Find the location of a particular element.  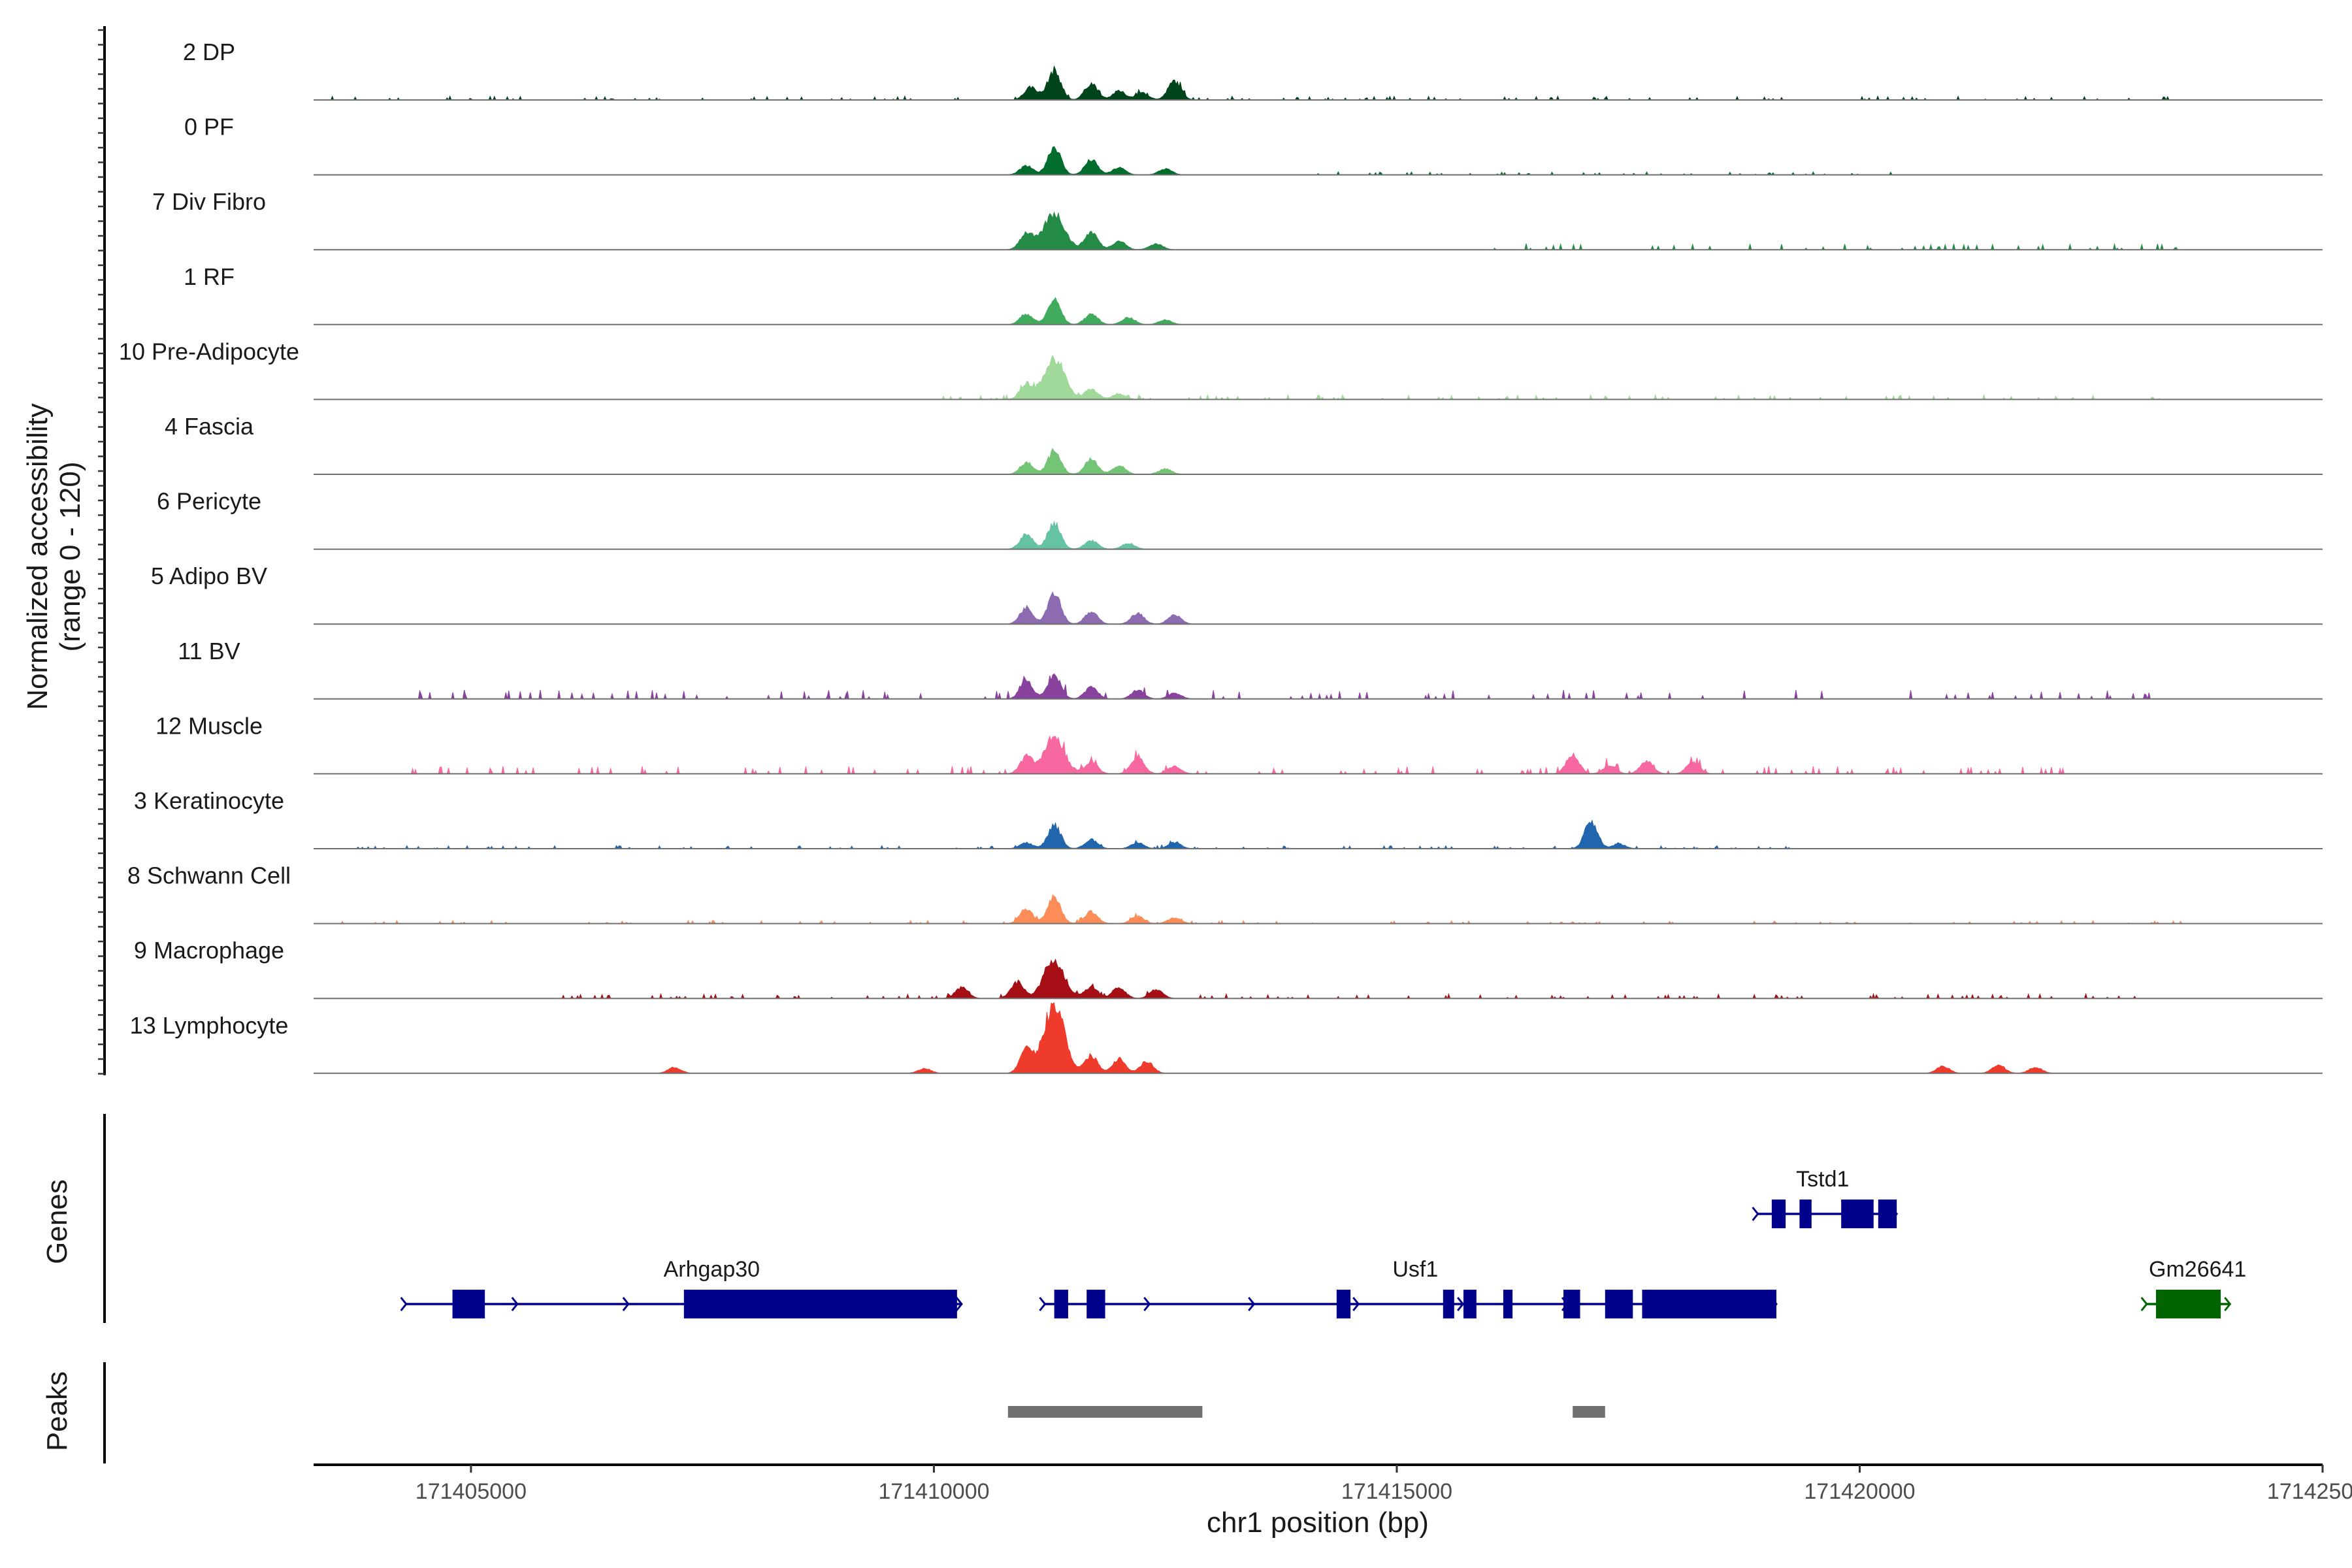

track-13-lymphocyte: 13 Lymphocyte is located at coordinates (1226, 1038).